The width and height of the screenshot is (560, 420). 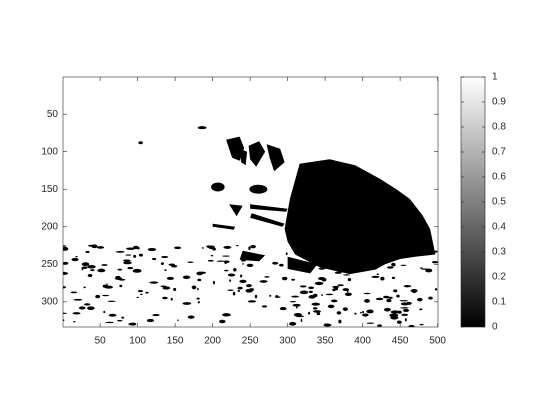 What do you see at coordinates (499, 302) in the screenshot?
I see `colorbar-tick-label: 0.1` at bounding box center [499, 302].